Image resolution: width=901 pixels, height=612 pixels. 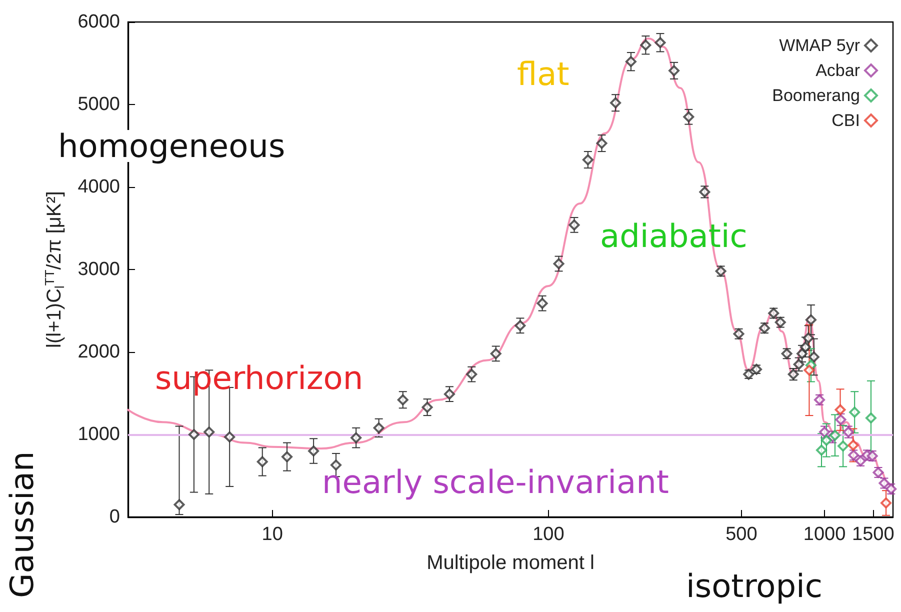 What do you see at coordinates (816, 95) in the screenshot?
I see `legend-label: Boomerang` at bounding box center [816, 95].